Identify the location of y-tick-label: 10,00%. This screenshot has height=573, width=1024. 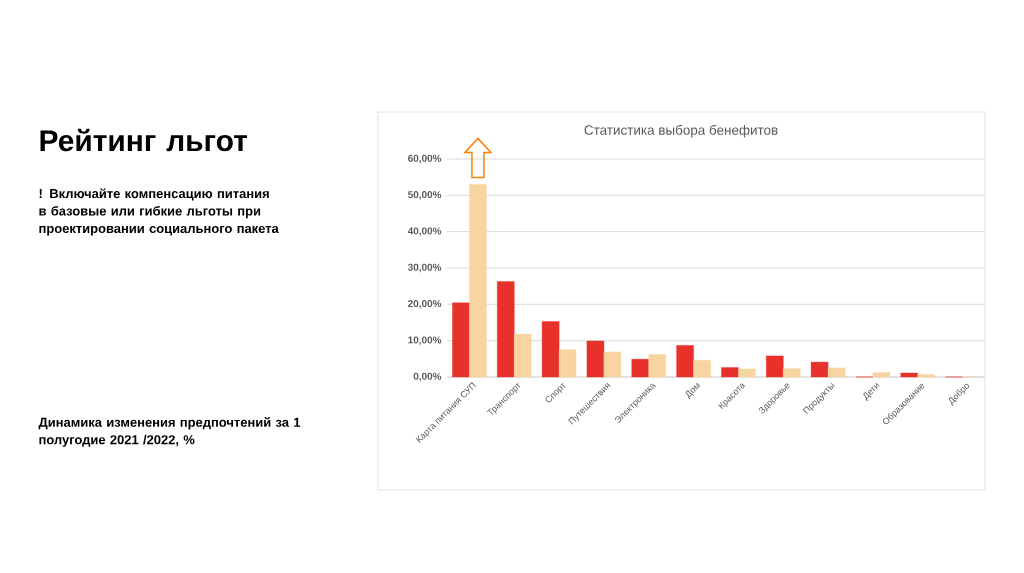
(425, 340).